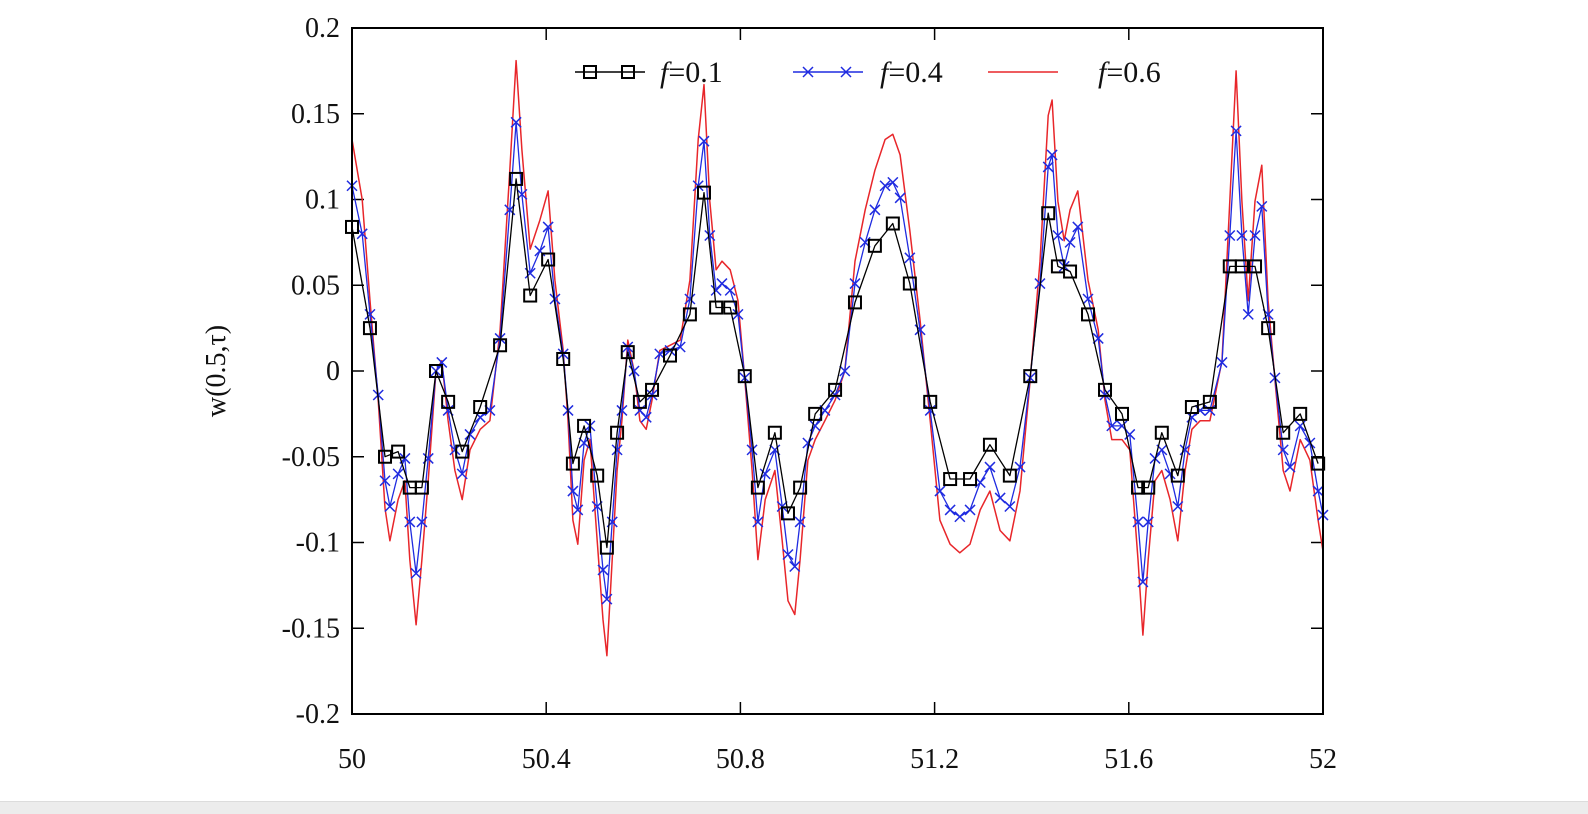 This screenshot has width=1588, height=814. Describe the element at coordinates (1323, 759) in the screenshot. I see `x-tick-label: 52` at that location.